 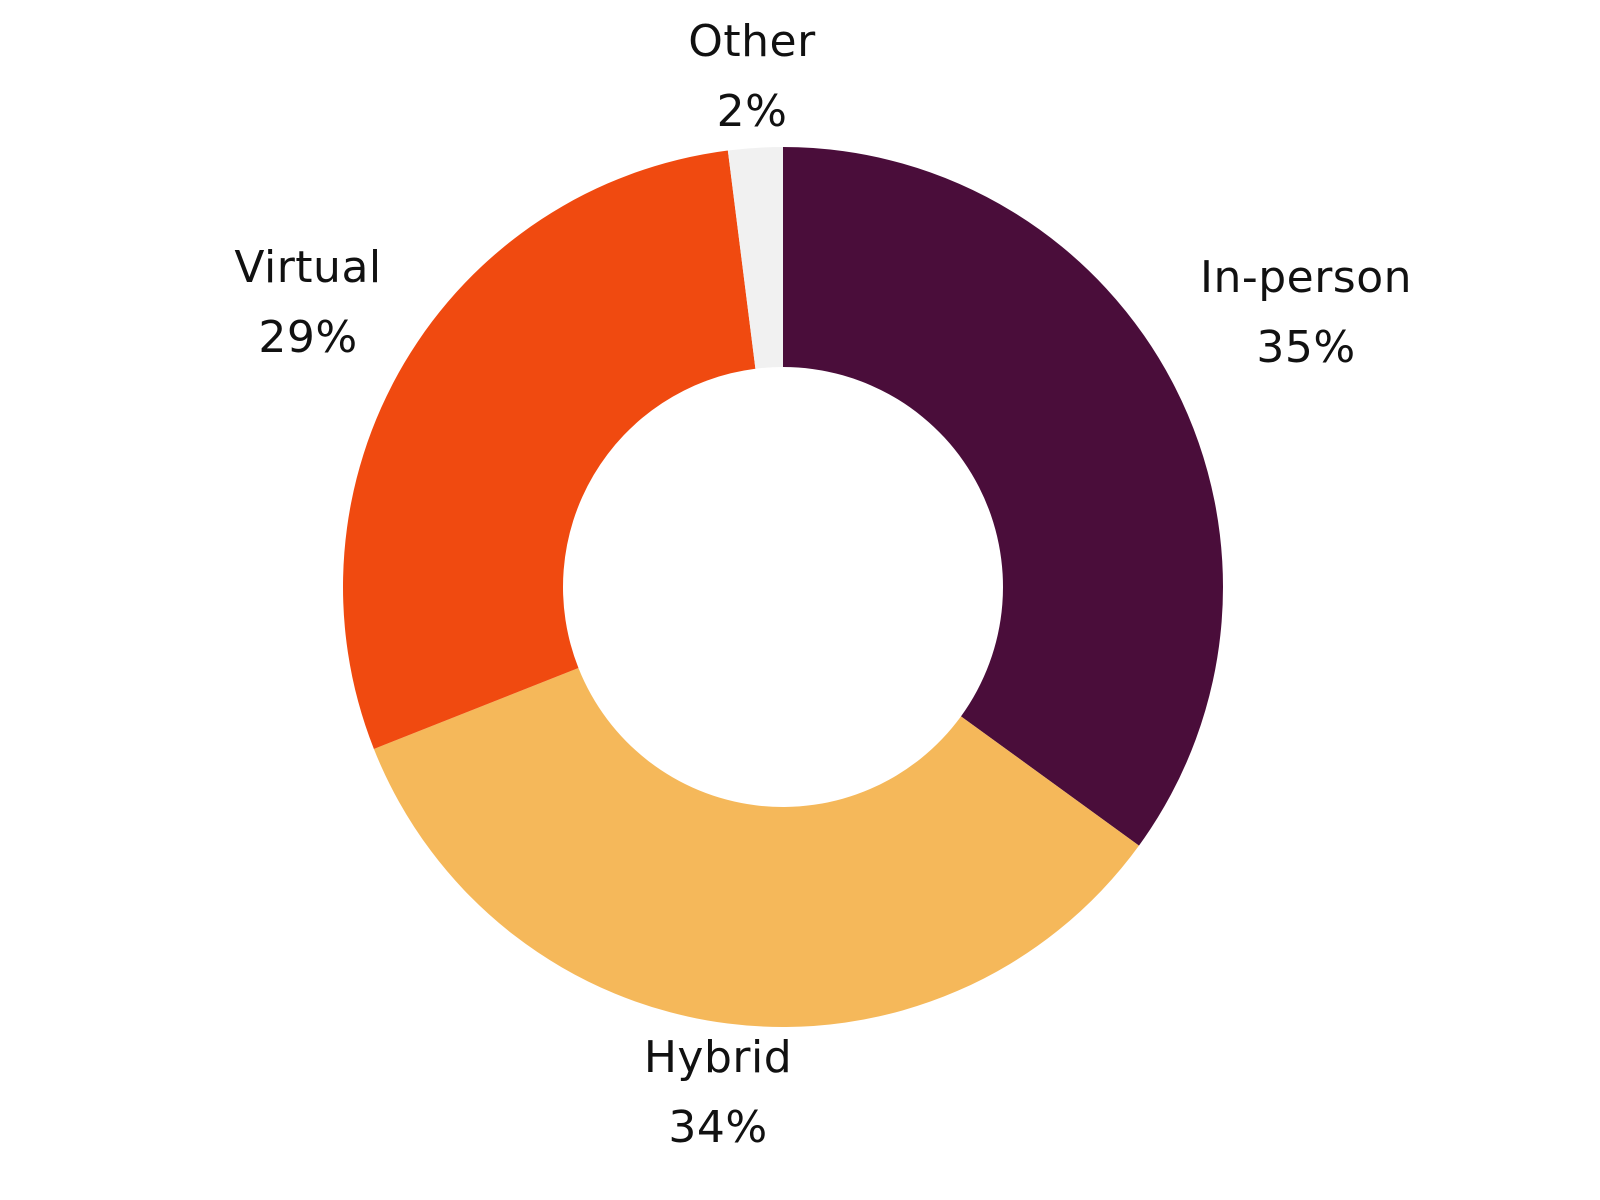 I want to click on label-hybrid: Hybrid 34%, so click(x=718, y=1093).